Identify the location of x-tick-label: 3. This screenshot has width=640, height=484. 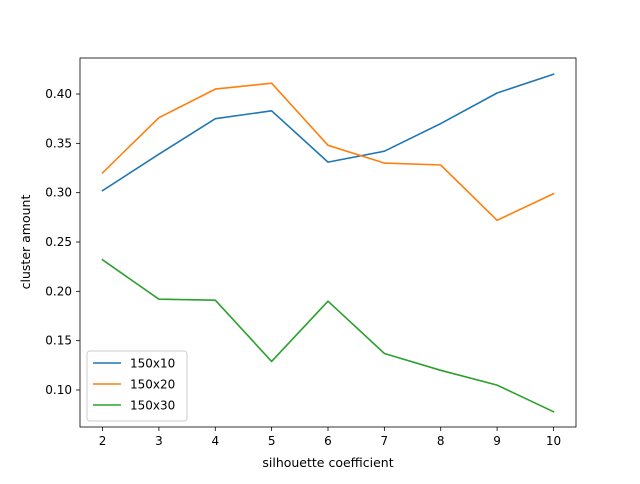
(159, 441).